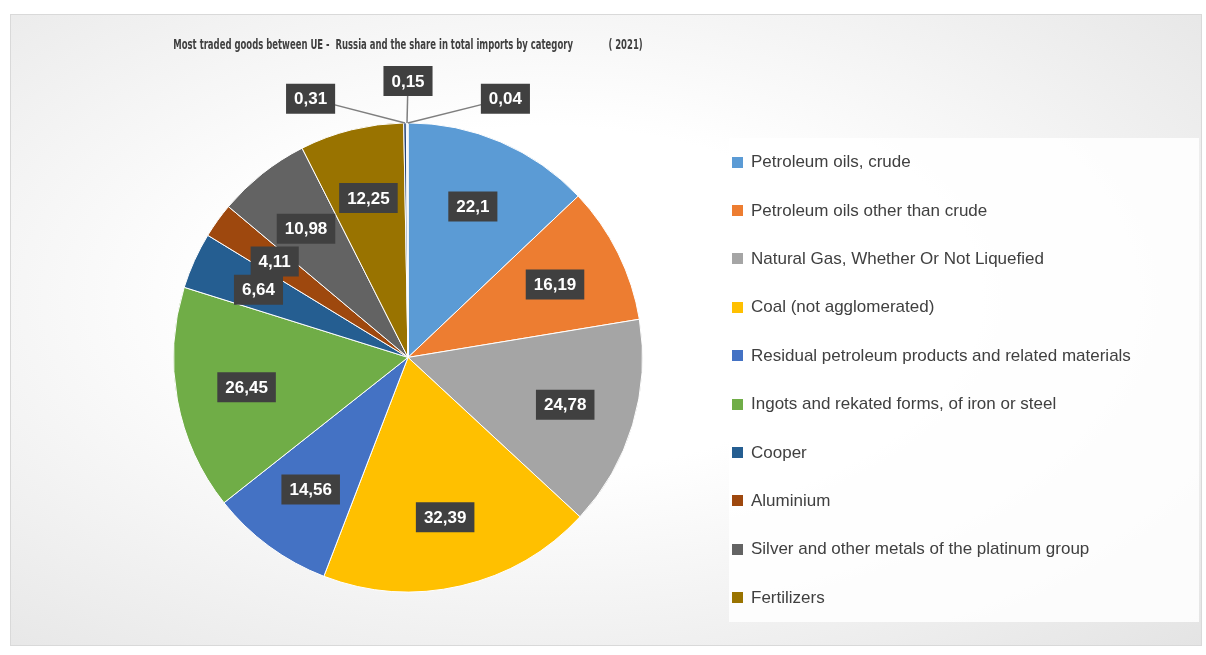 Image resolution: width=1206 pixels, height=655 pixels. Describe the element at coordinates (779, 452) in the screenshot. I see `legend-label: Cooper` at that location.